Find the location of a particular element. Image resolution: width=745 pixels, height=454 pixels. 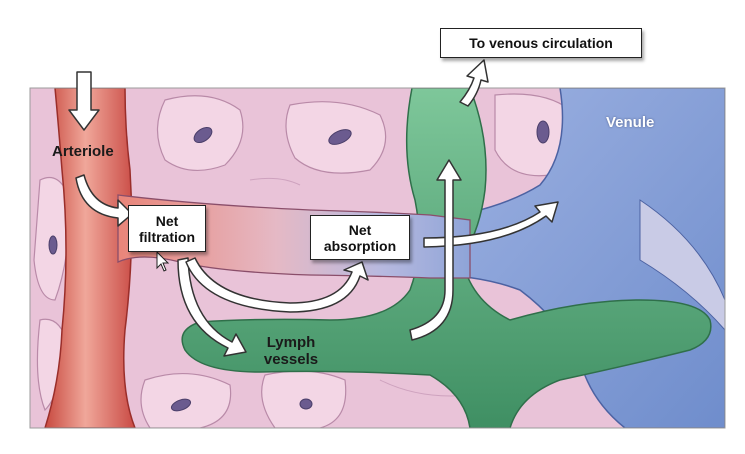

mouse-pointer-icon is located at coordinates (163, 261).